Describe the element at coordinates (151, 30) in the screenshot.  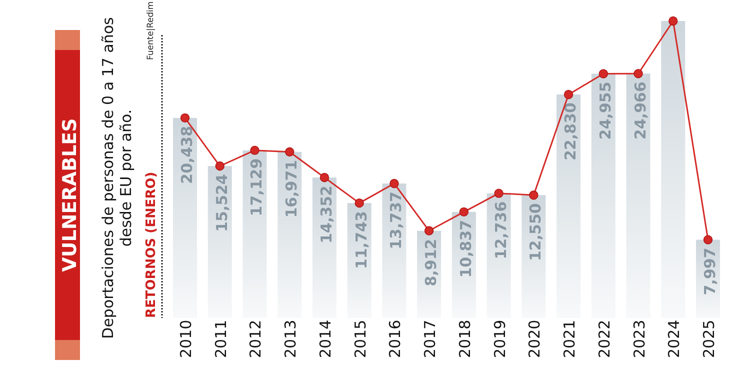
I see `source-note: Fuente|Redim` at that location.